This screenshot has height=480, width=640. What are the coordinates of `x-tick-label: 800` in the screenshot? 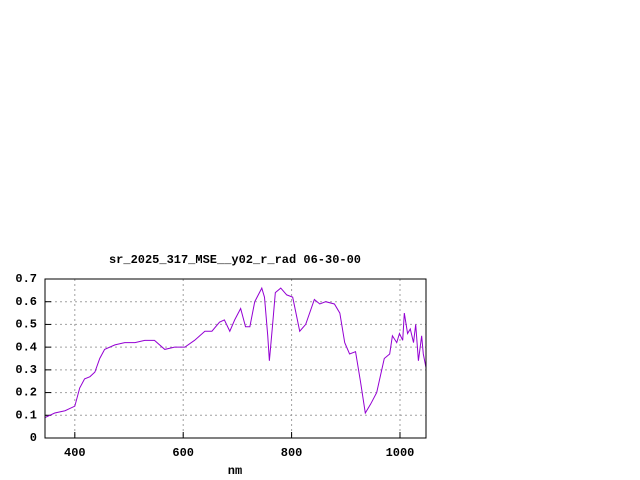 It's located at (292, 453).